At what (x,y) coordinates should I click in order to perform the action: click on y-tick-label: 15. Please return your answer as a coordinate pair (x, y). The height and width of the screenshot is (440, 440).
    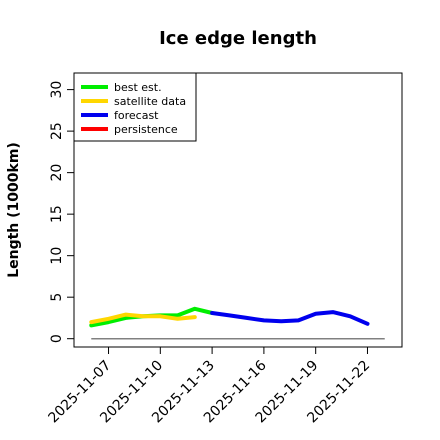
    Looking at the image, I should click on (57, 214).